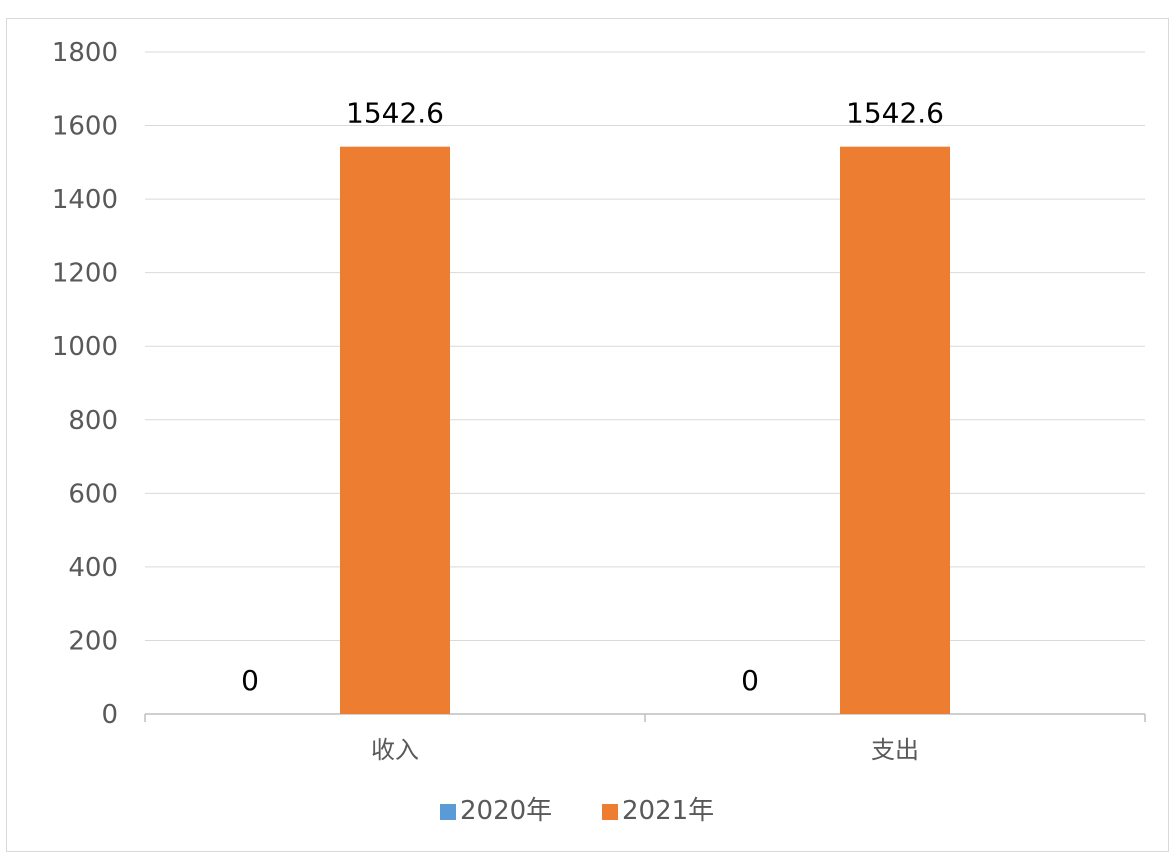 This screenshot has height=856, width=1173. I want to click on y-tick-label: 1000, so click(85, 347).